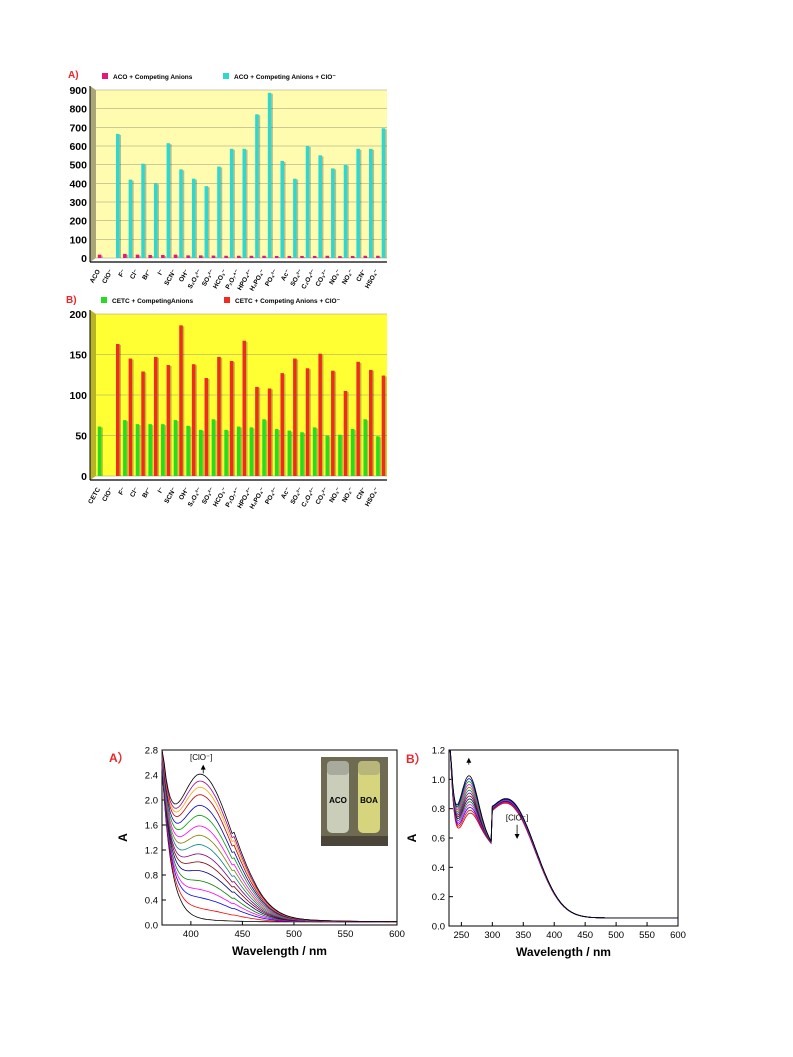  I want to click on y-tick-label: 2.8, so click(151, 751).